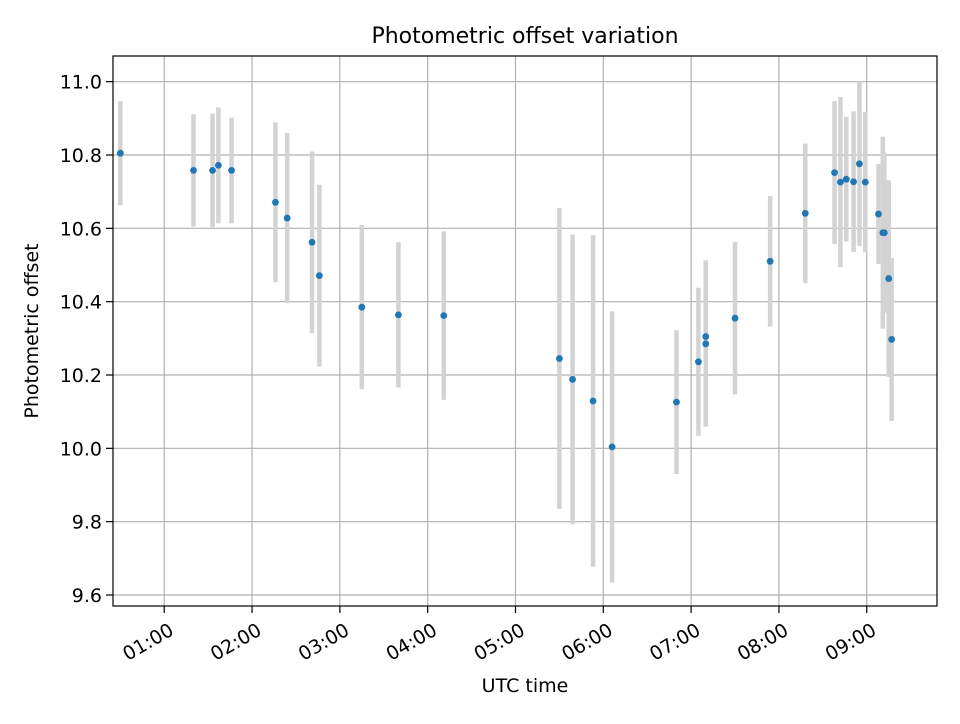 The height and width of the screenshot is (724, 960). Describe the element at coordinates (148, 642) in the screenshot. I see `x-tick-label: 01:00` at that location.